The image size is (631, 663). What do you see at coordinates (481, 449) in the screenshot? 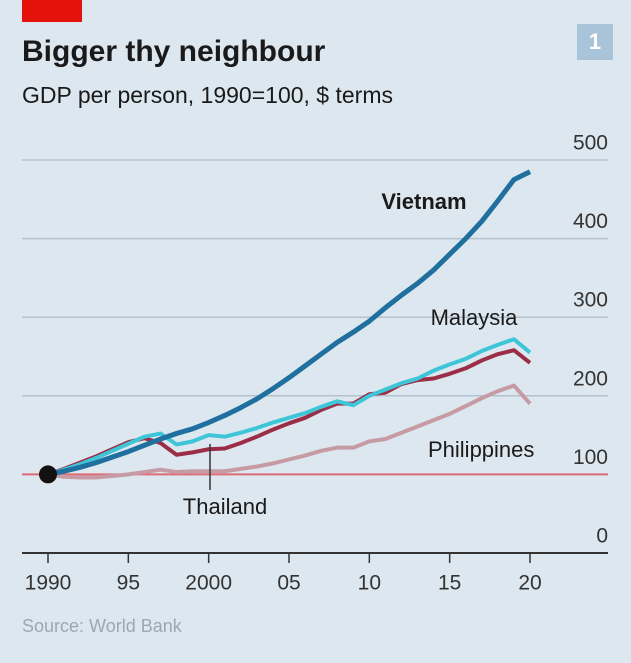
I see `series-label: Philippines` at bounding box center [481, 449].